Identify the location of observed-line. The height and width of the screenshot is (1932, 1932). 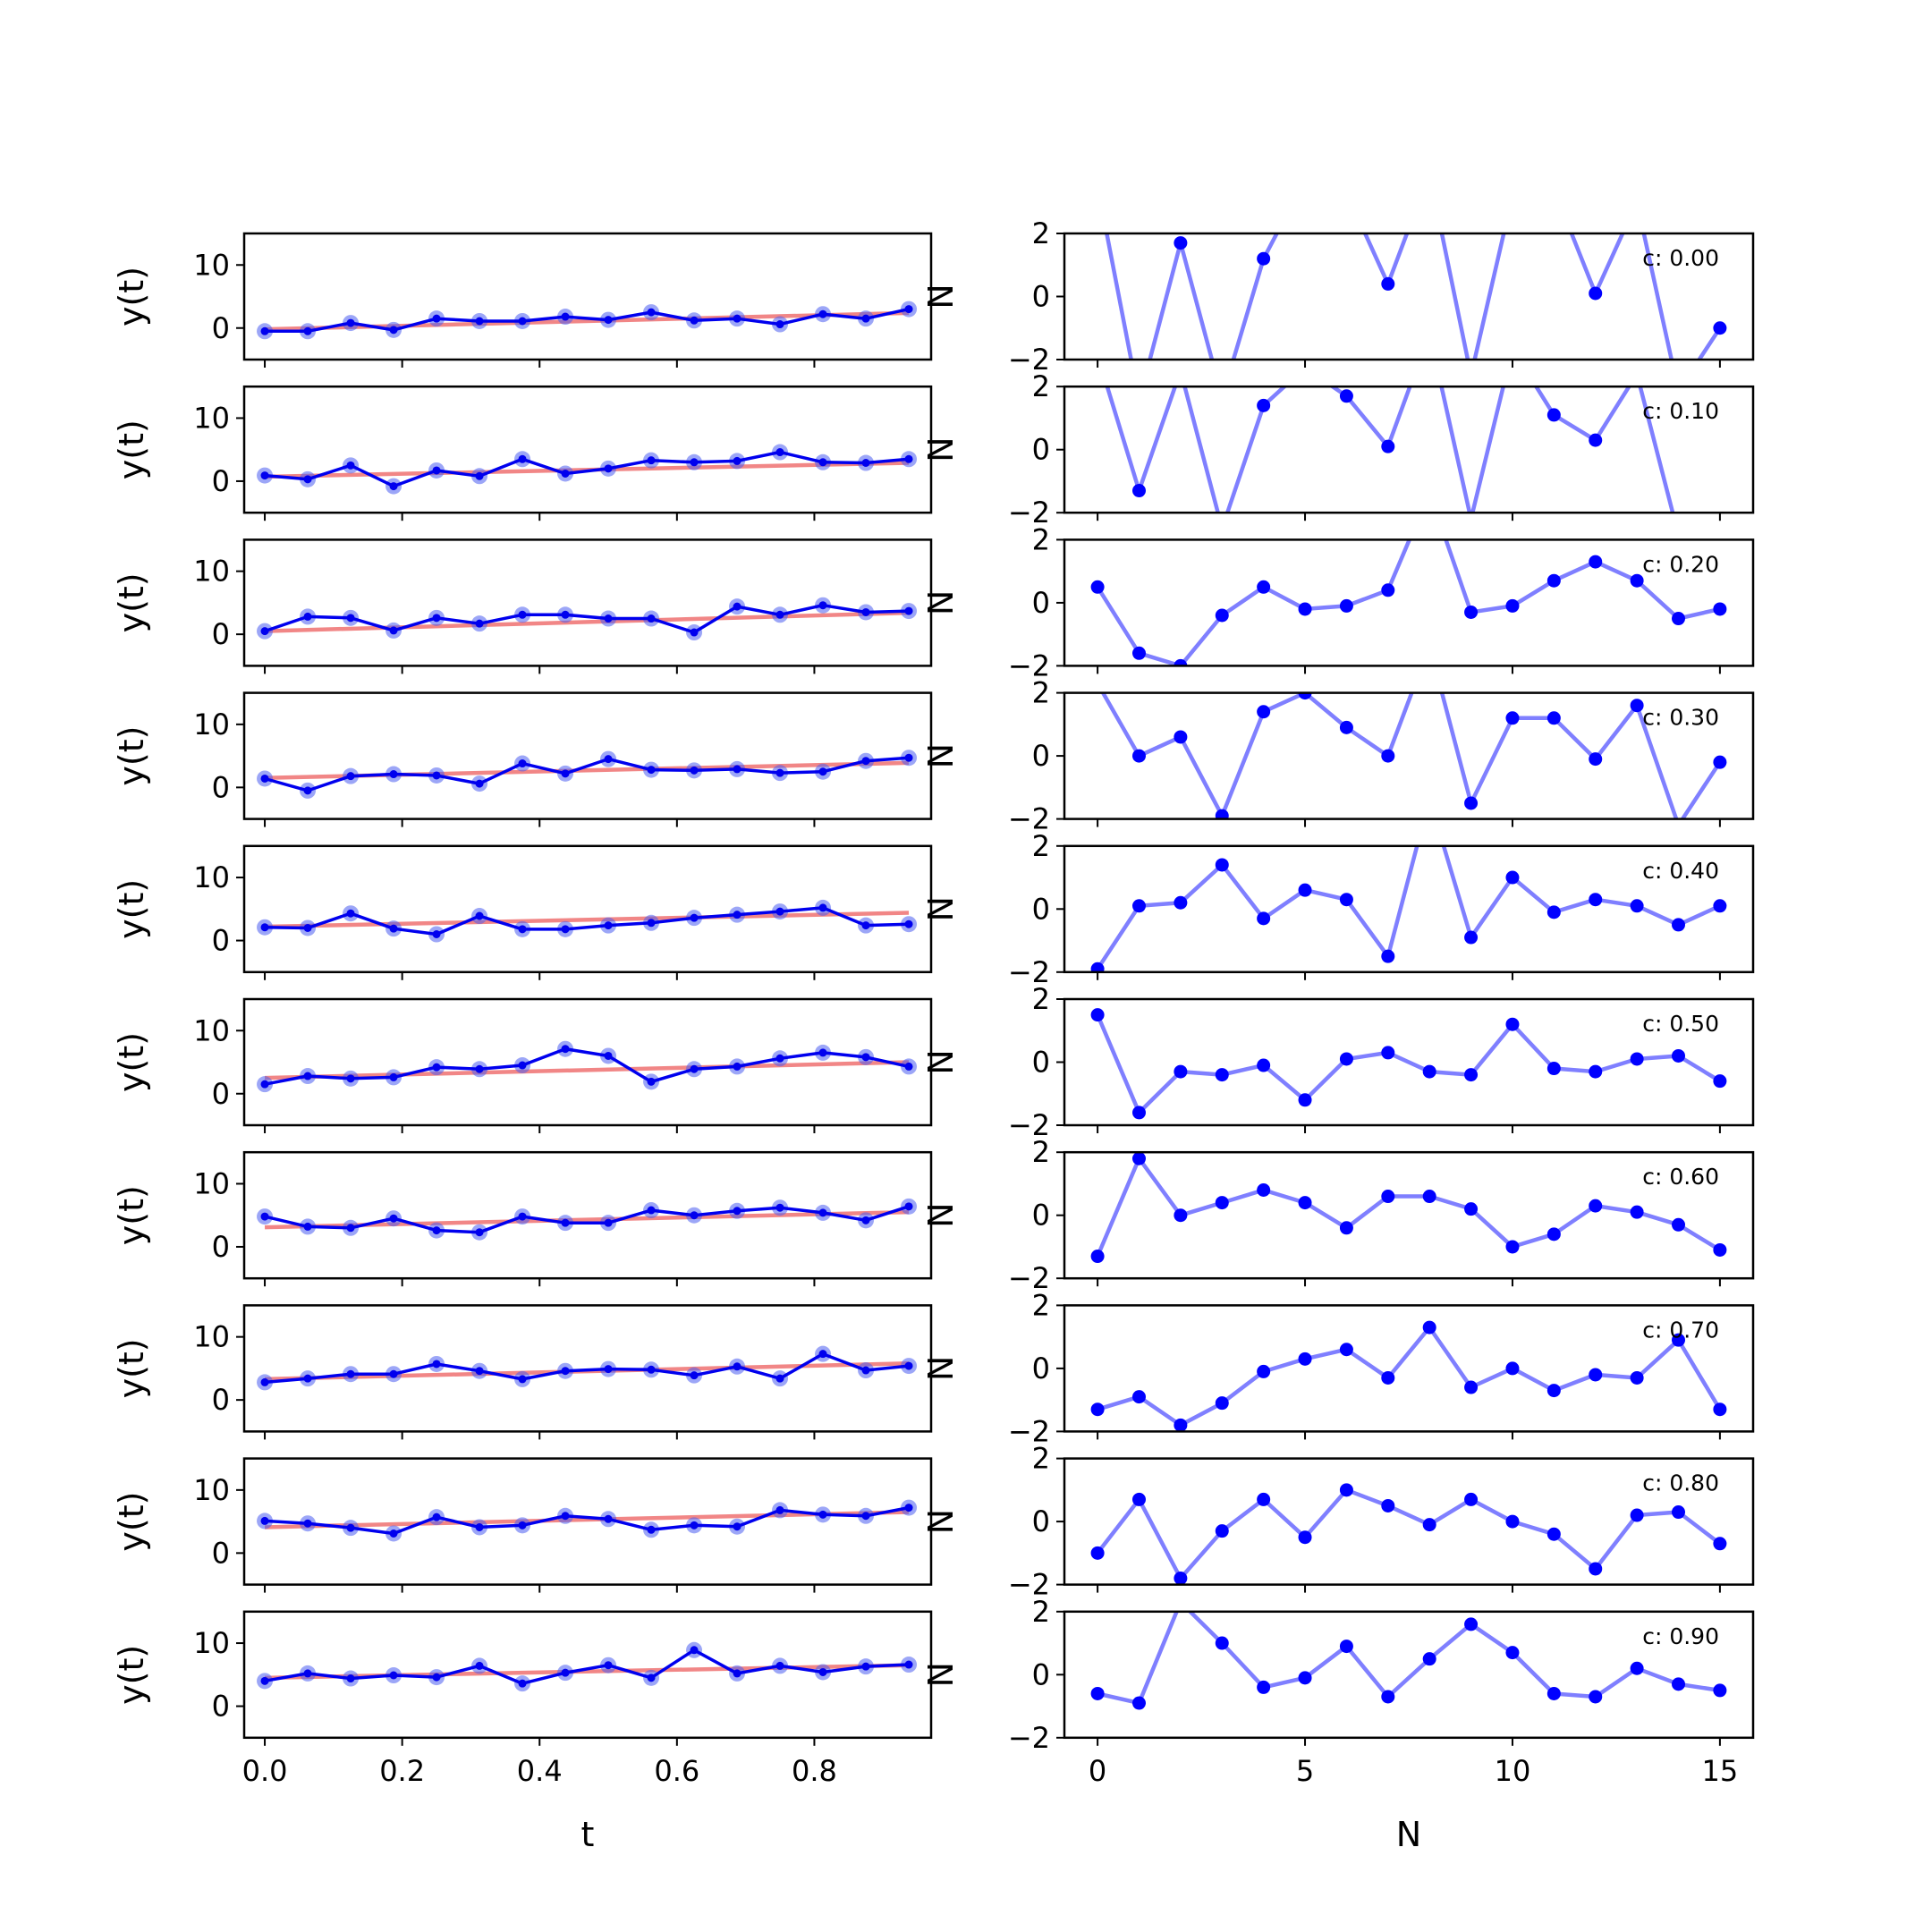
(587, 320).